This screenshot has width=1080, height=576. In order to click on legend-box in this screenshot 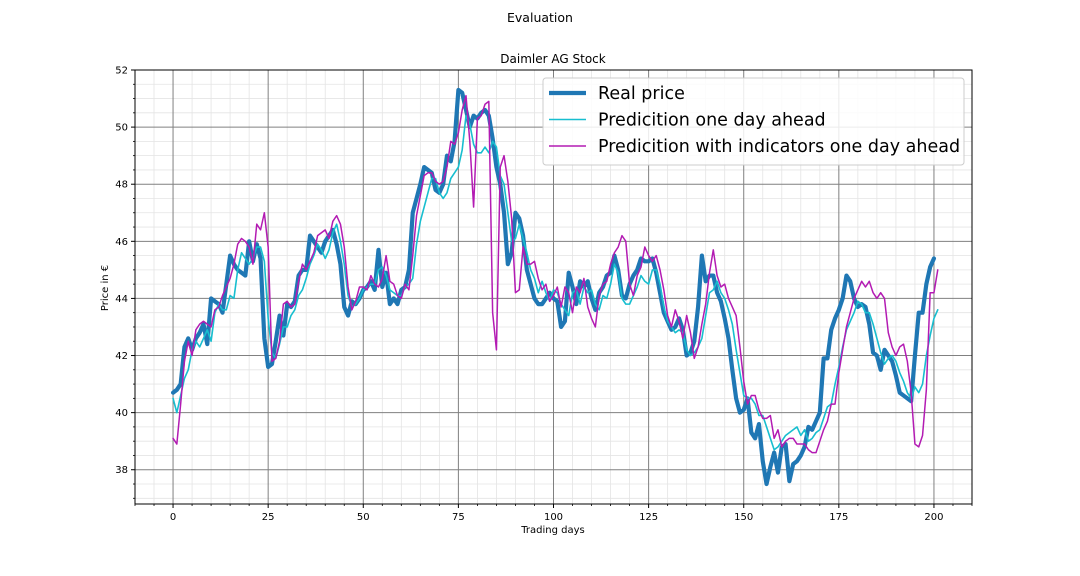, I will do `click(753, 121)`.